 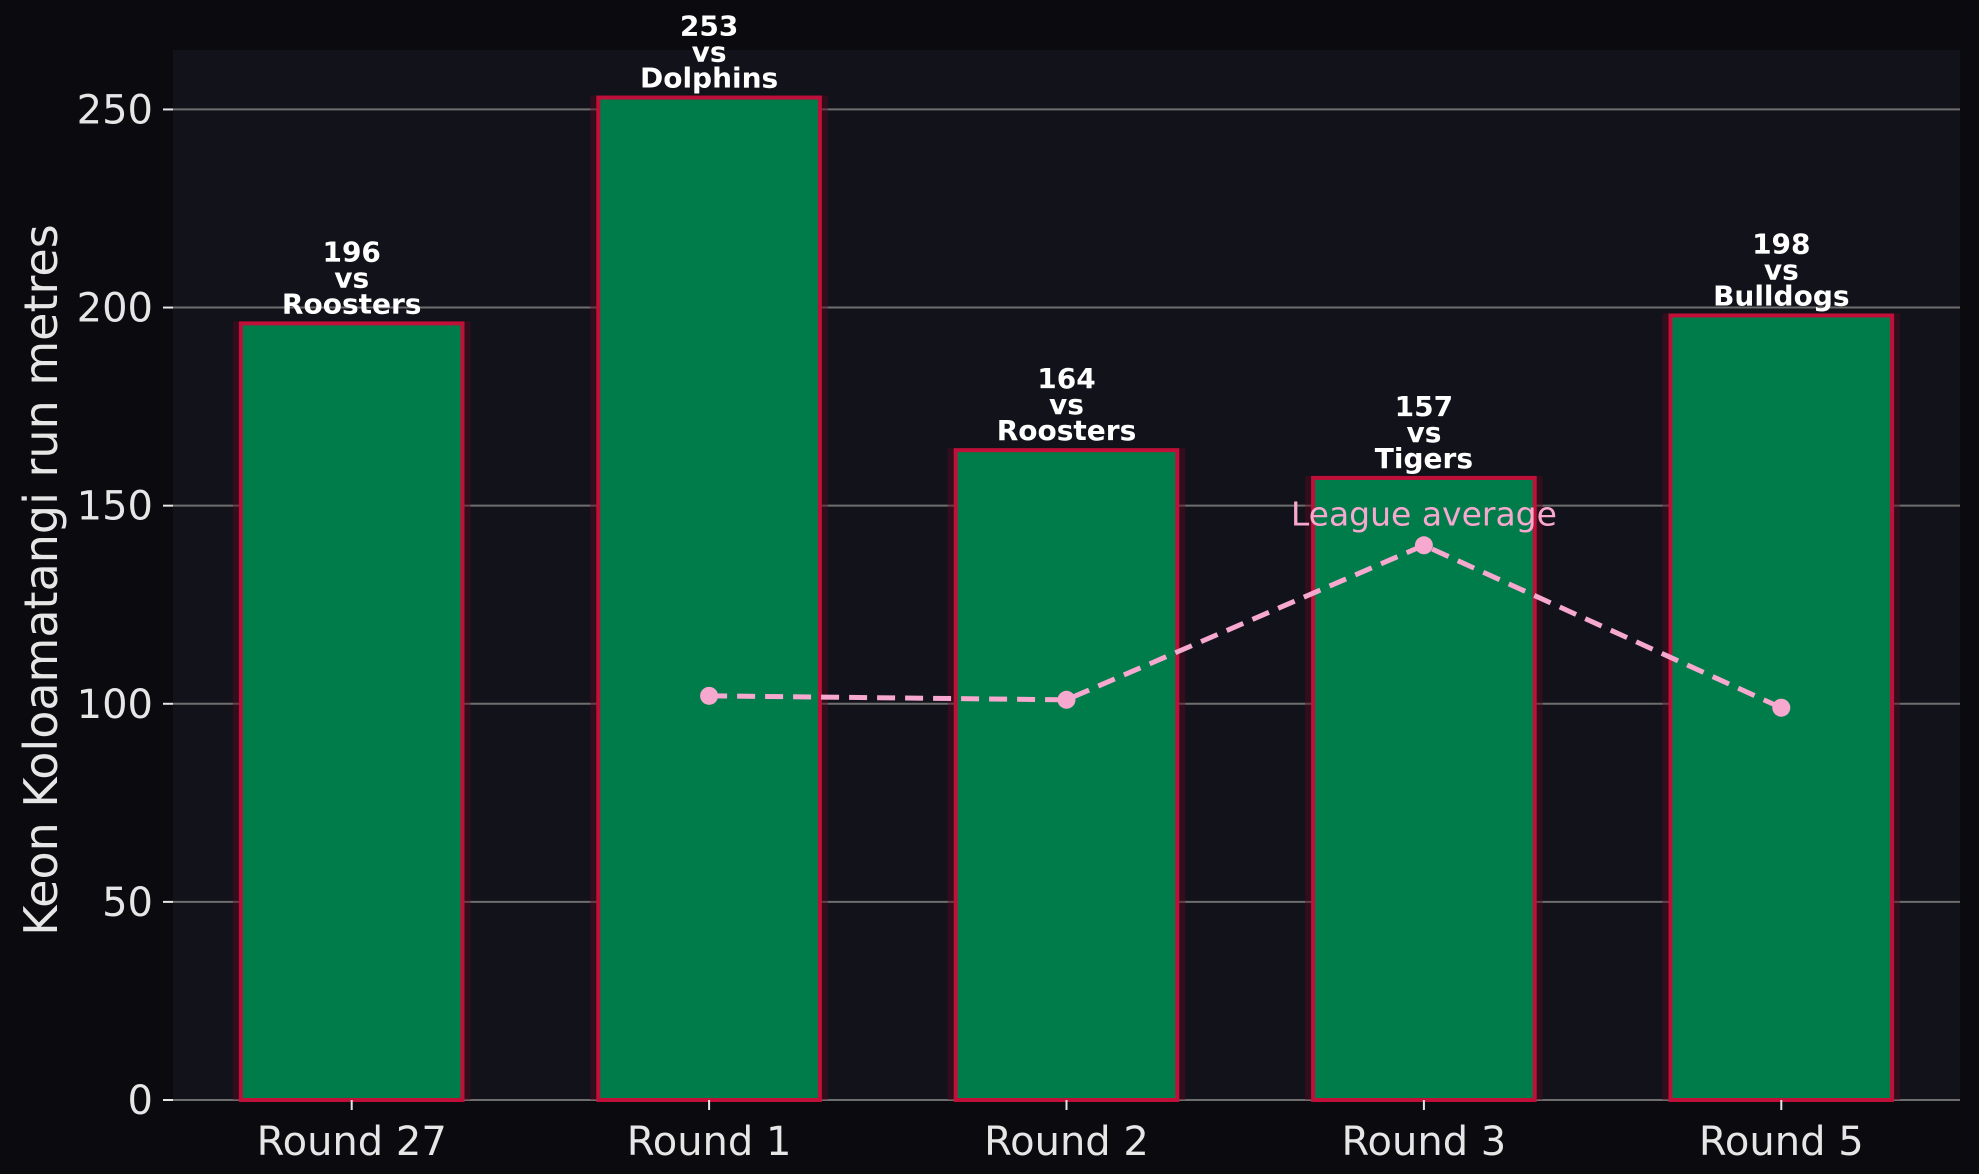 I want to click on x-tick-label: Round 3, so click(x=1424, y=1142).